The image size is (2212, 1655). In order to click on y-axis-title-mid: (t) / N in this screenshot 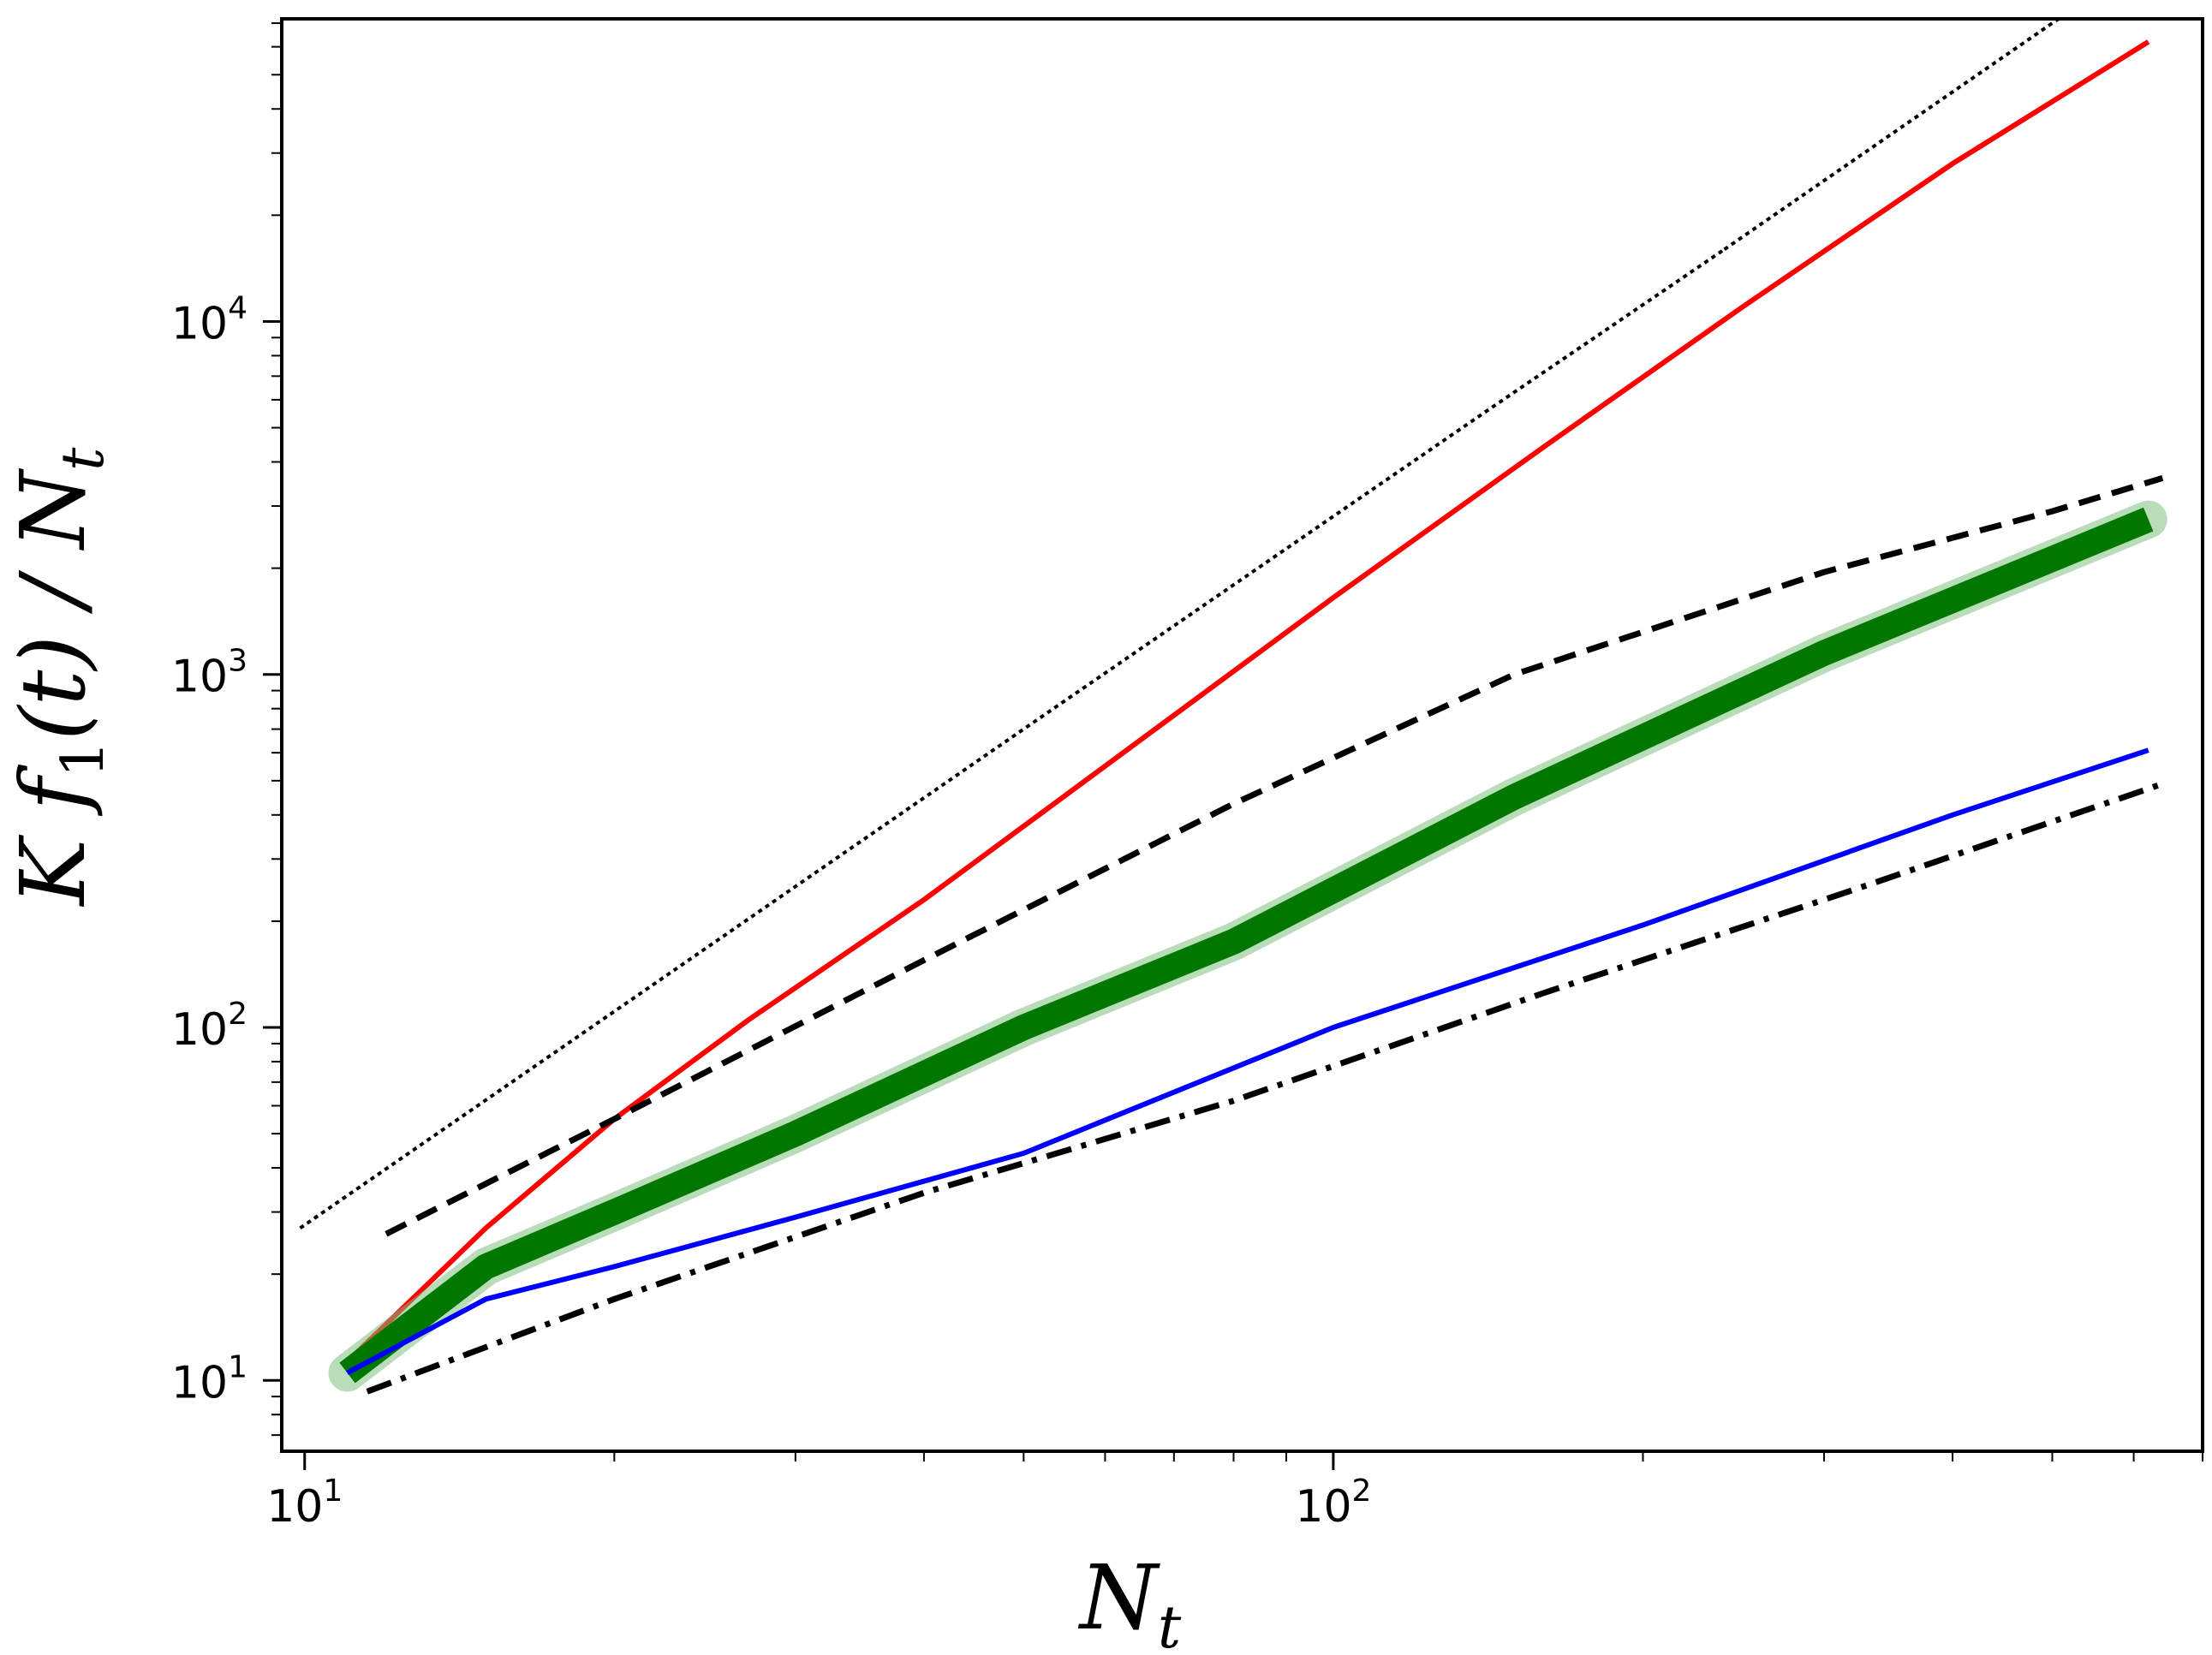, I will do `click(53, 604)`.